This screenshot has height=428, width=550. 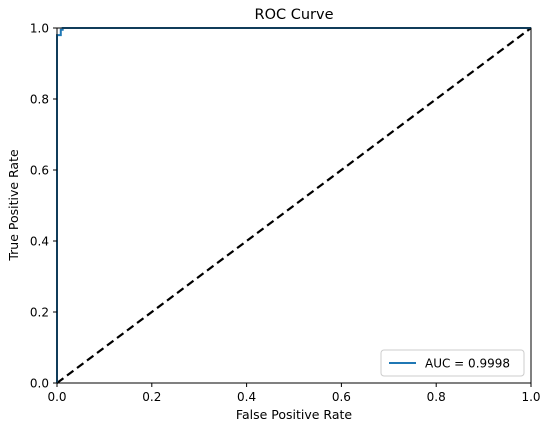 I want to click on x-tick-label: 0.2, so click(x=151, y=397).